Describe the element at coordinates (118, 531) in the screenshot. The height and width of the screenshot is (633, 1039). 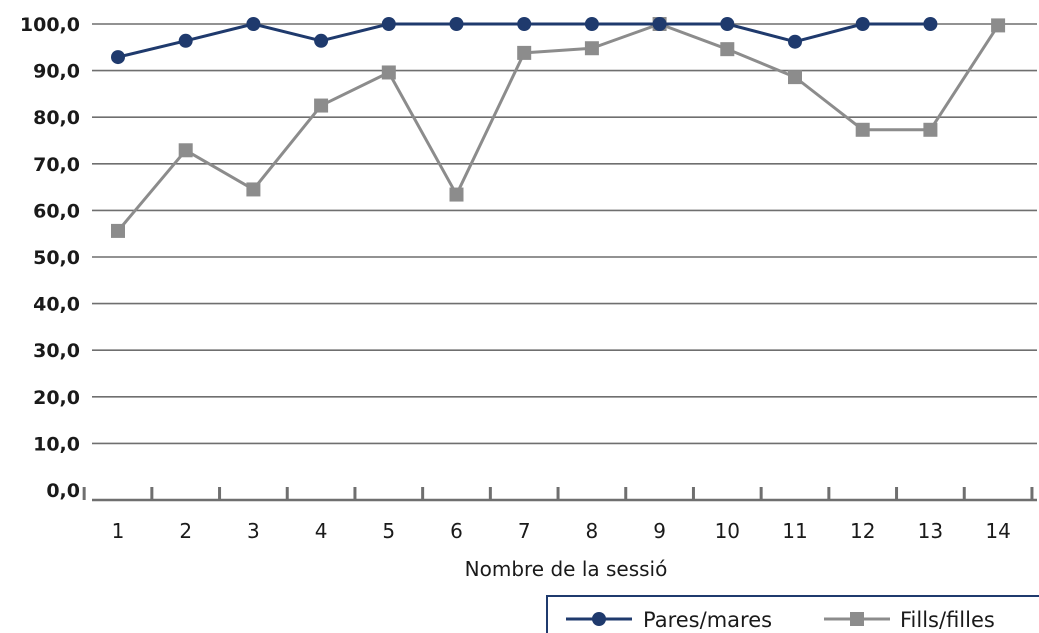
I see `x-tick-label: 1` at that location.